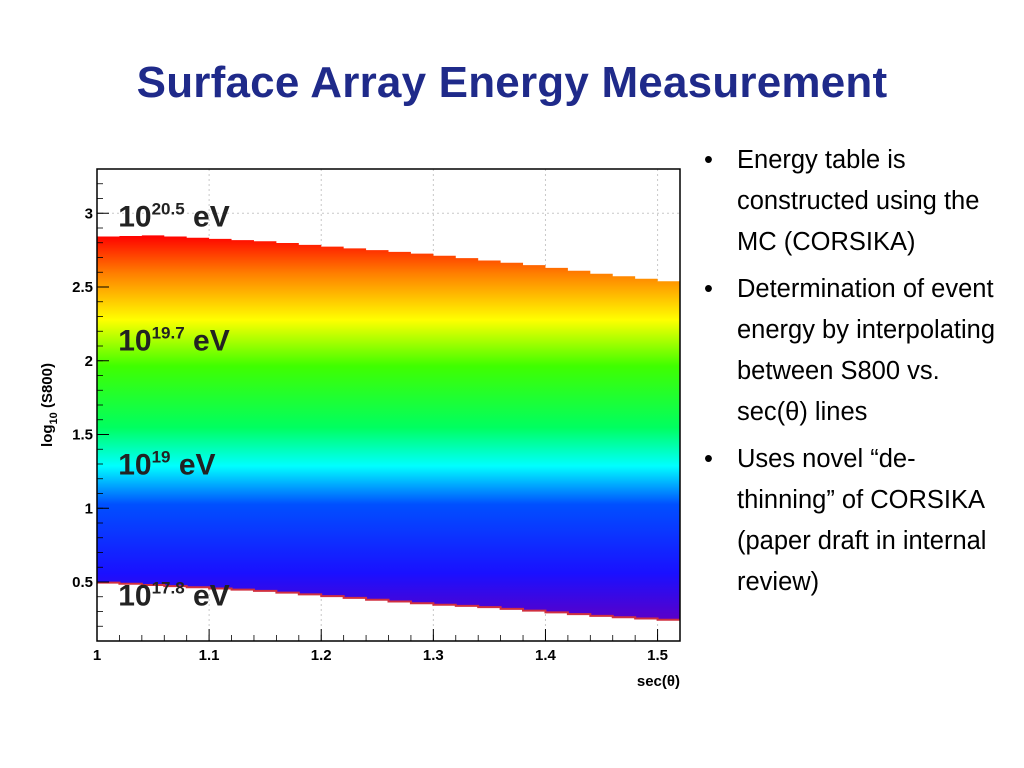 The width and height of the screenshot is (1024, 768). What do you see at coordinates (174, 217) in the screenshot?
I see `energy-label: 1020.5 eV` at bounding box center [174, 217].